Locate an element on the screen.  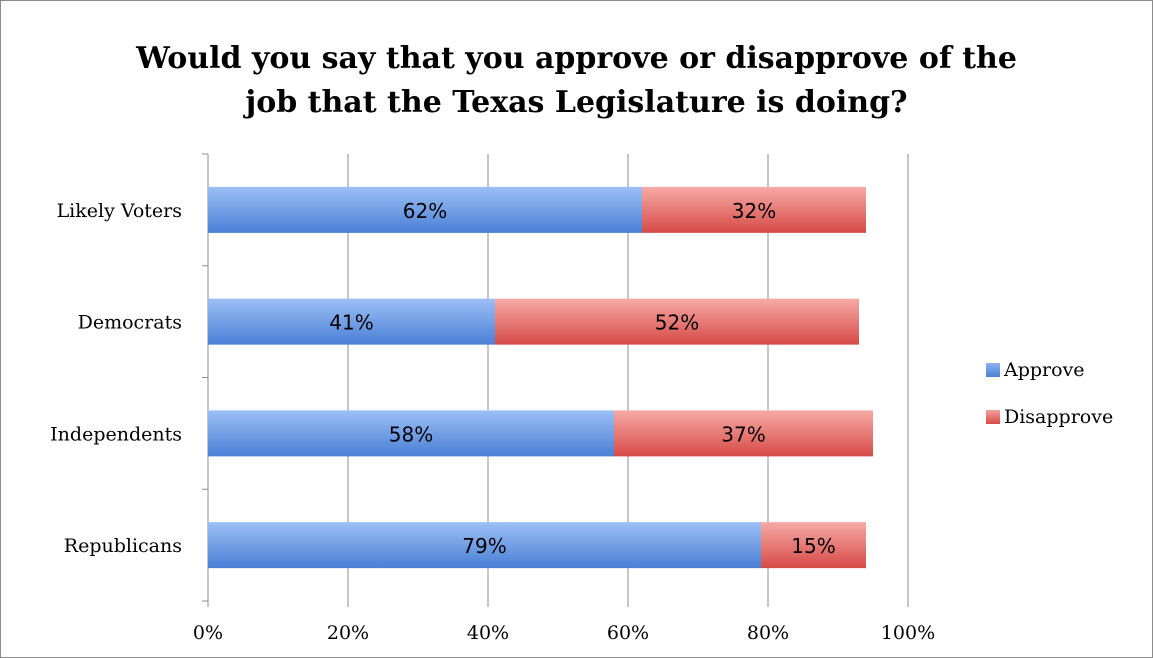
chart-title-line-2: job that the Texas Legislature is doing? is located at coordinates (576, 102).